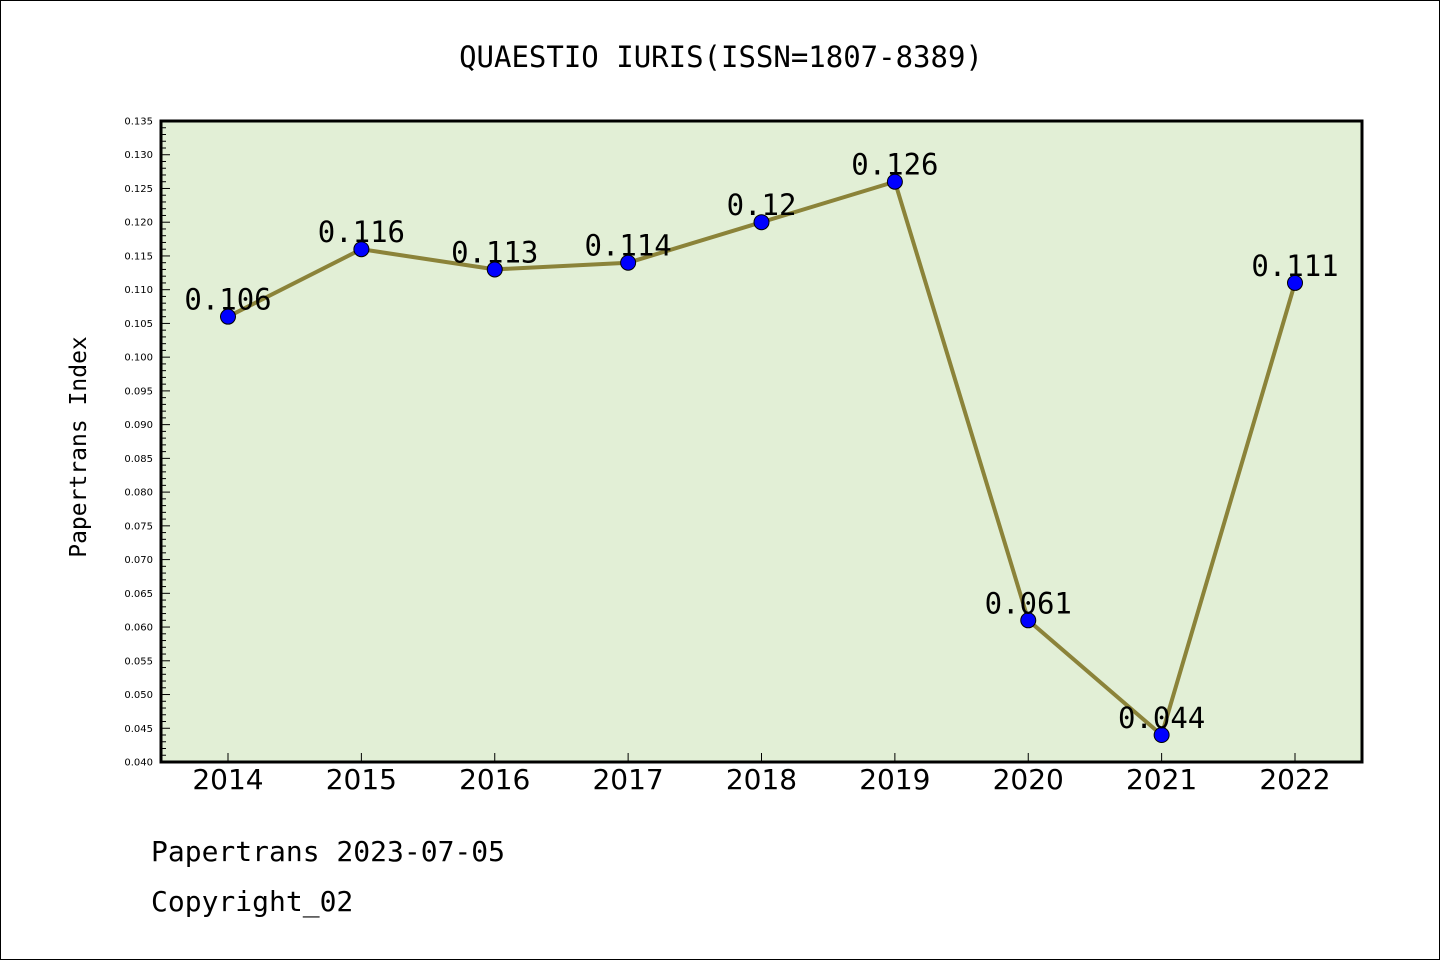 This screenshot has height=961, width=1440. I want to click on x-tick-label: 2018, so click(761, 779).